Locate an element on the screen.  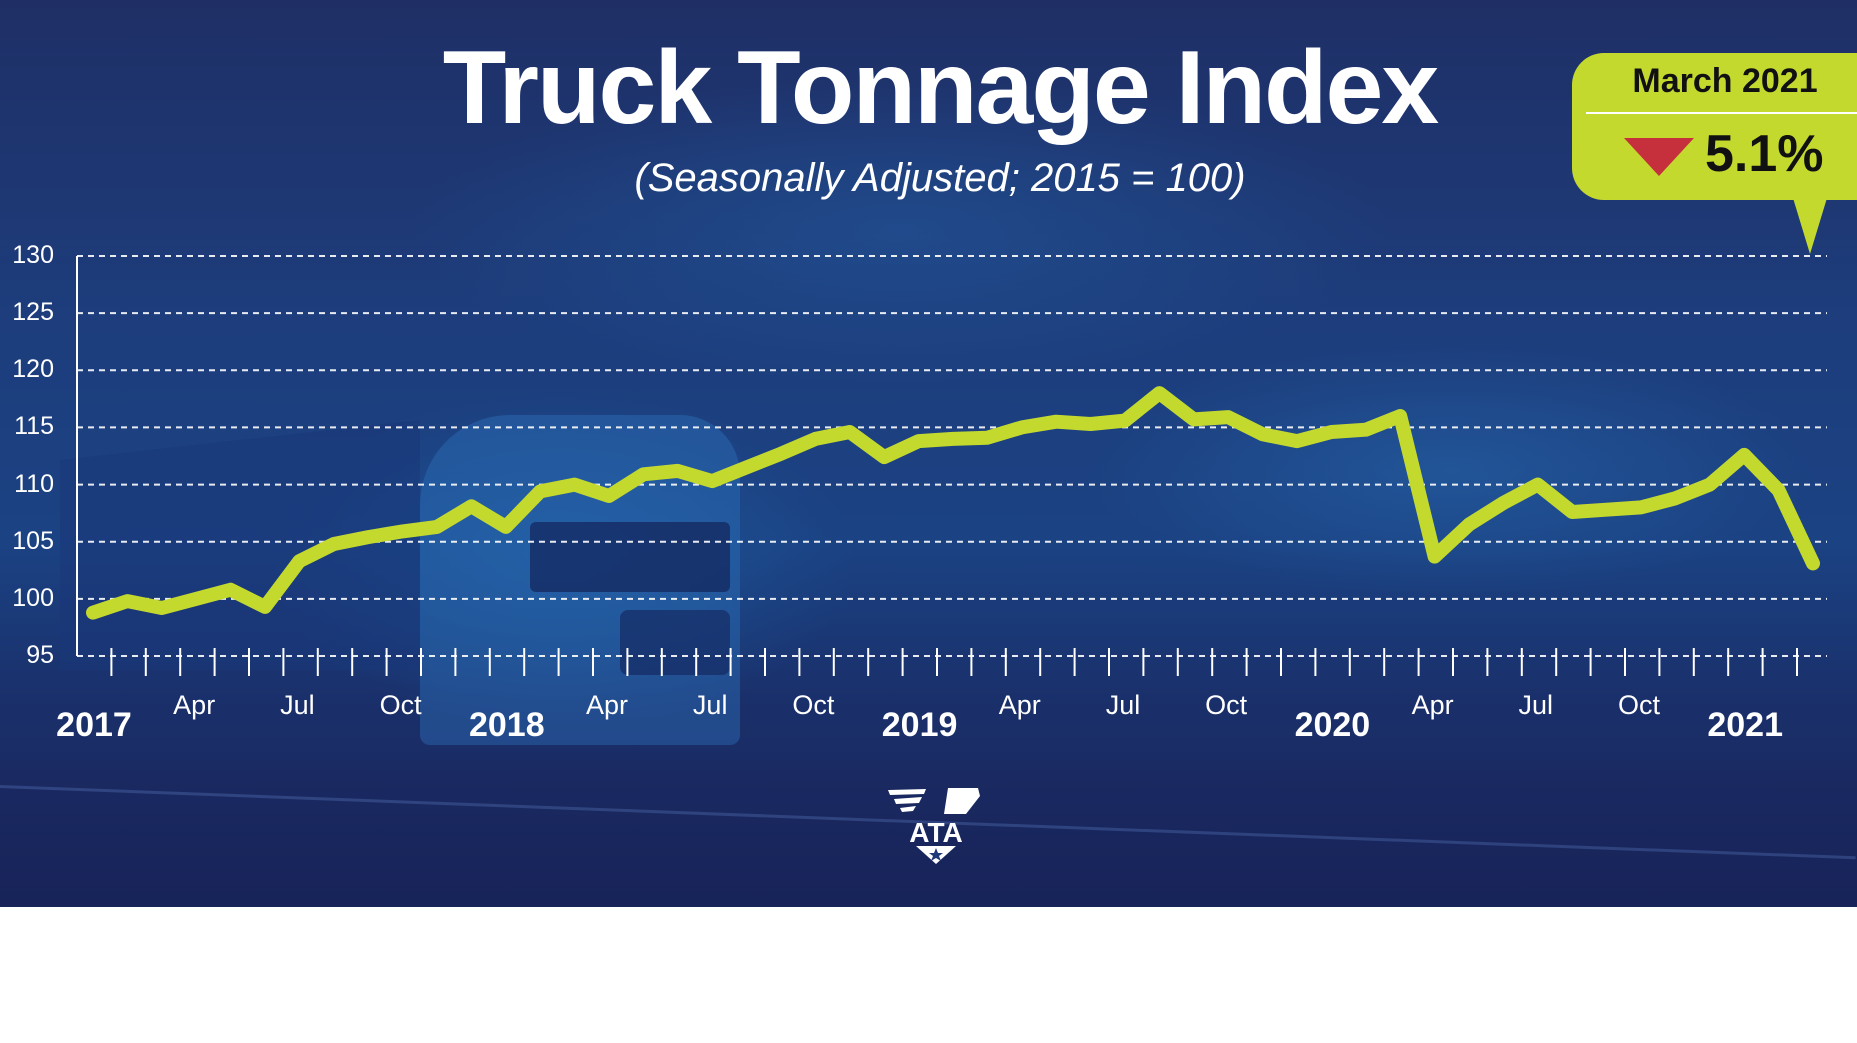
road-background is located at coordinates (928, 833).